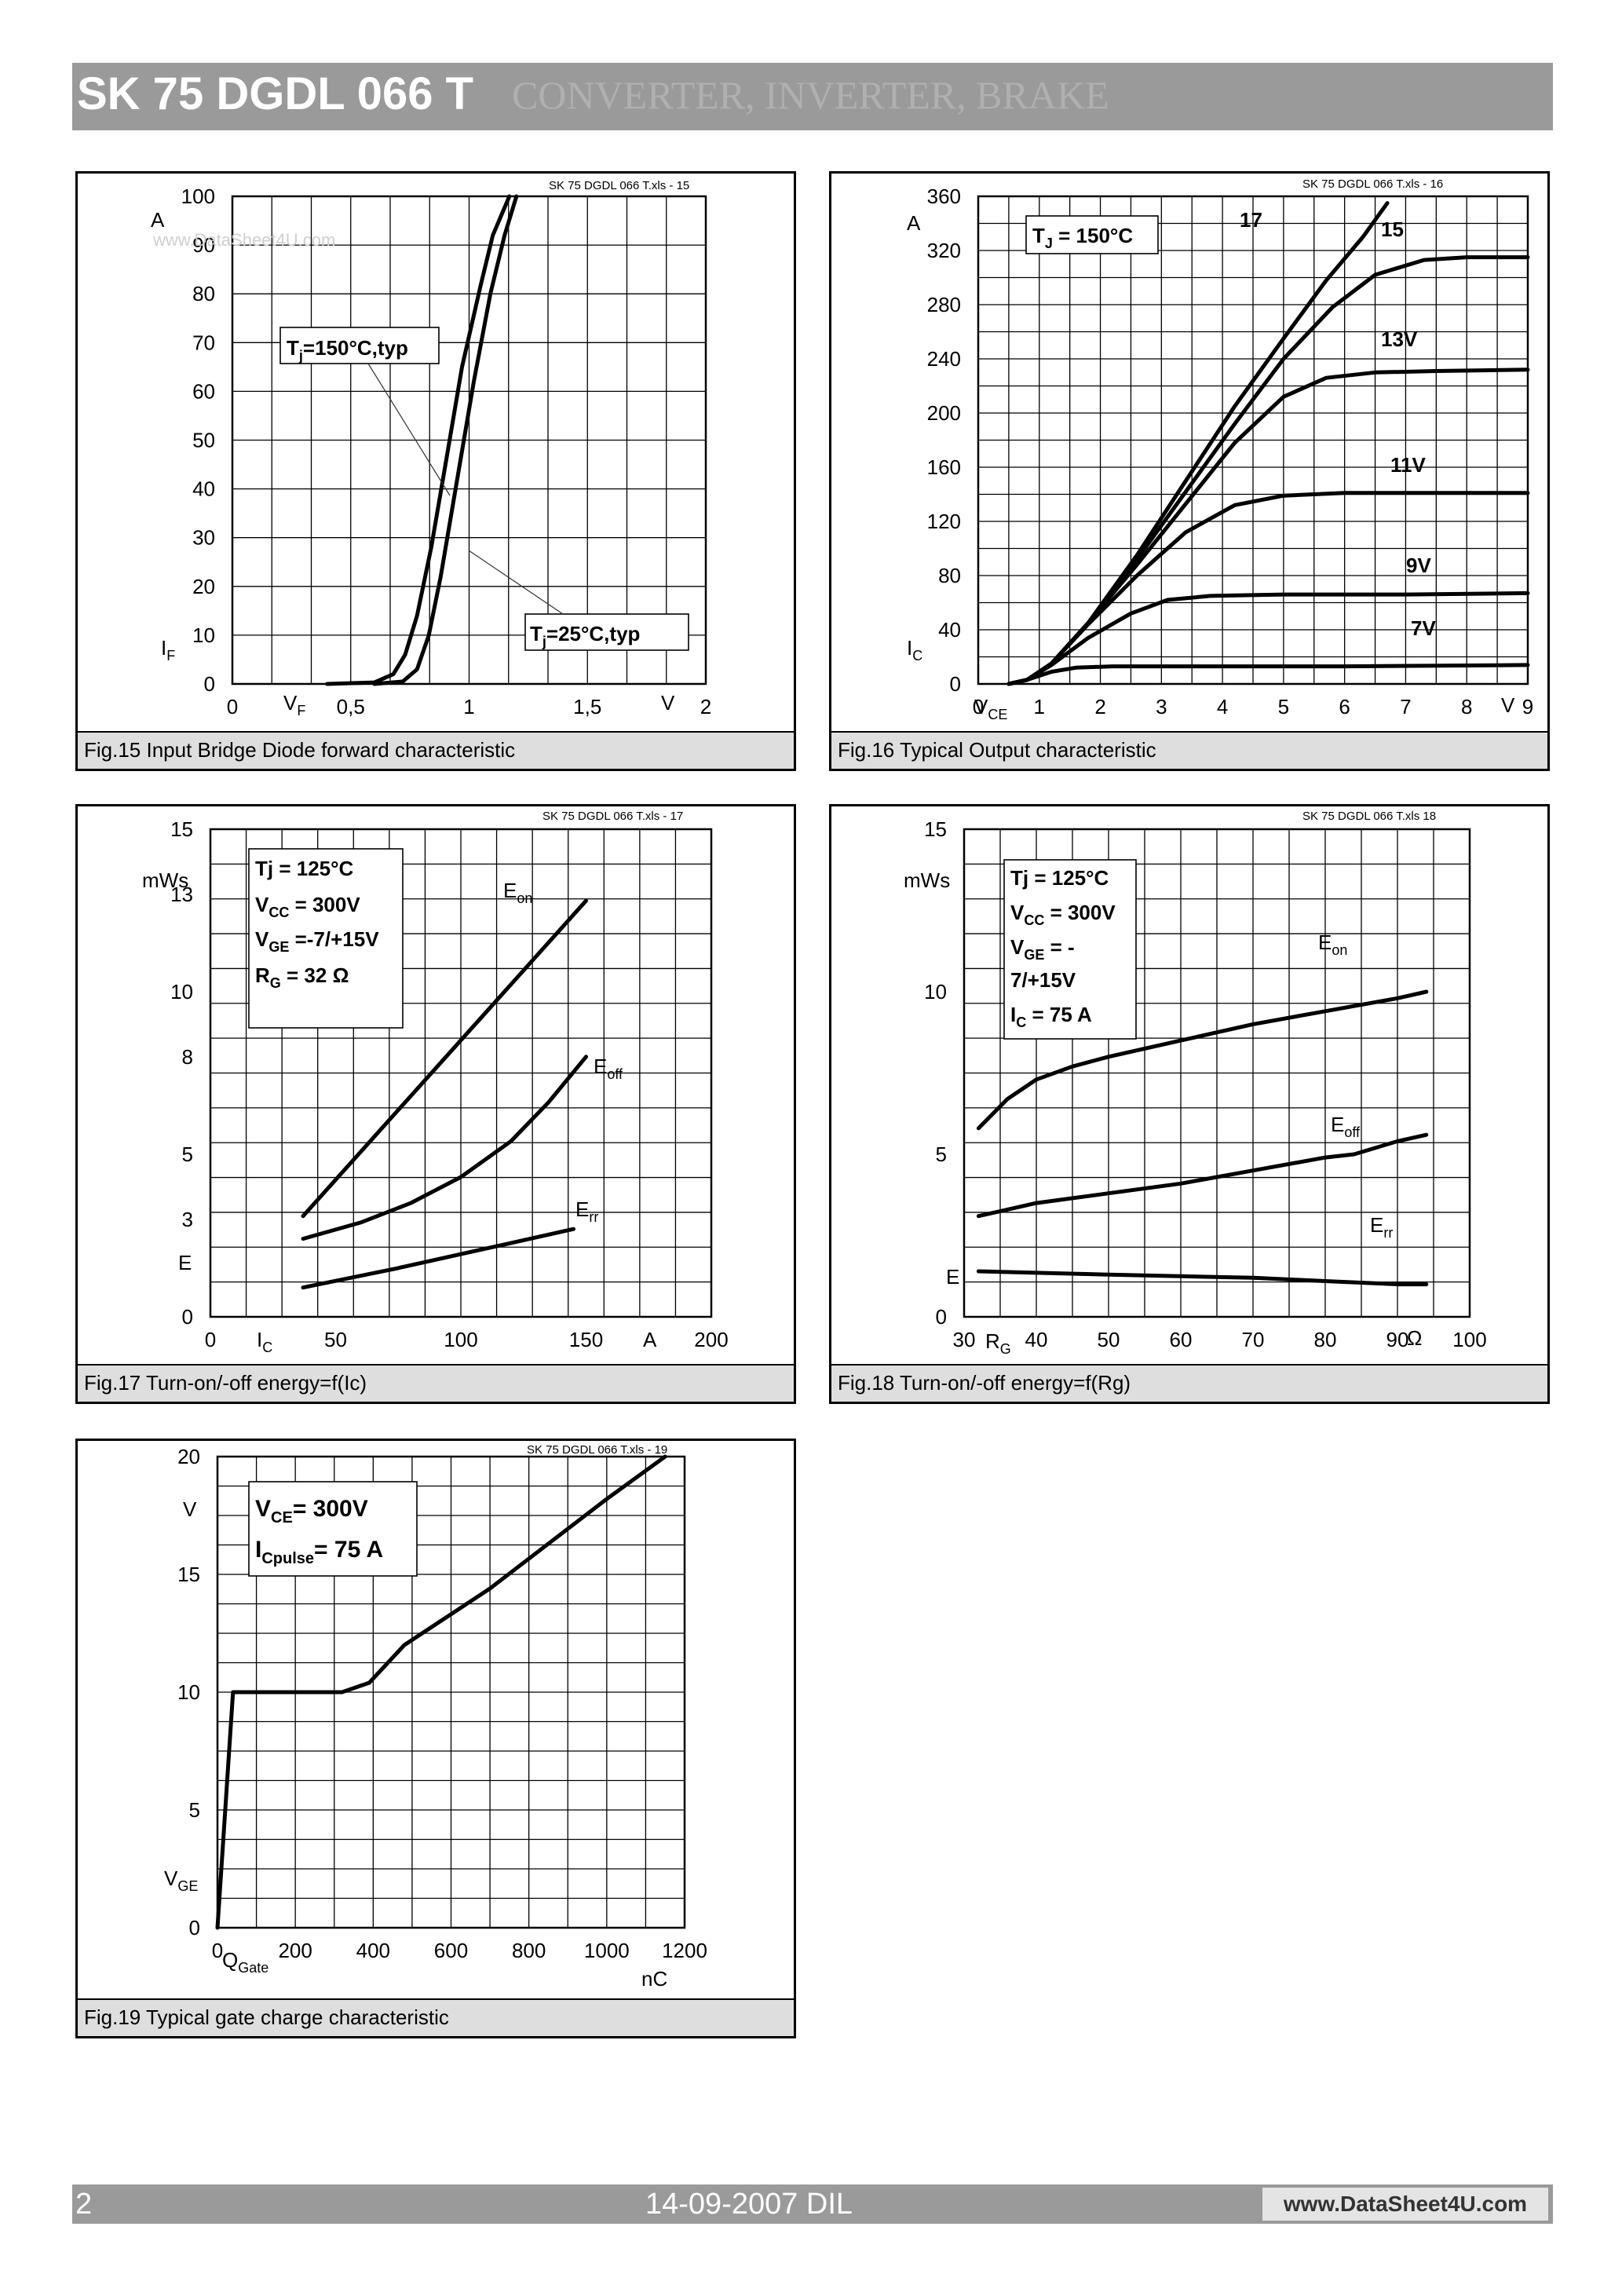 This screenshot has height=2296, width=1622. I want to click on fig17-series-line-eon, so click(444, 1058).